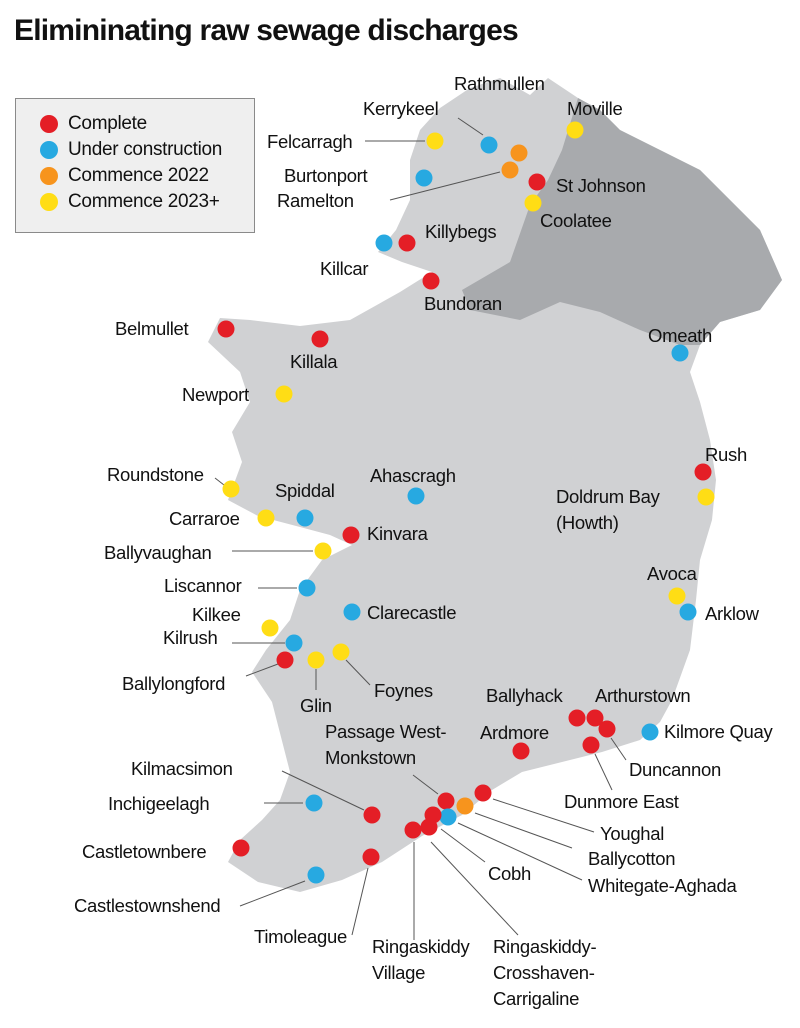  Describe the element at coordinates (215, 394) in the screenshot. I see `label-newport: Newport` at that location.